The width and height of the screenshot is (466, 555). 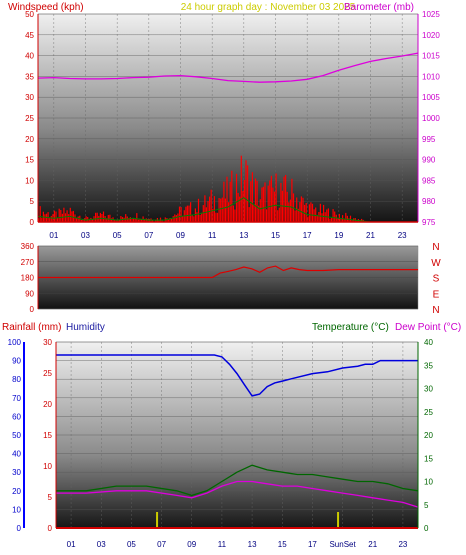 What do you see at coordinates (180, 235) in the screenshot?
I see `panel1-x-tick-label: 09` at bounding box center [180, 235].